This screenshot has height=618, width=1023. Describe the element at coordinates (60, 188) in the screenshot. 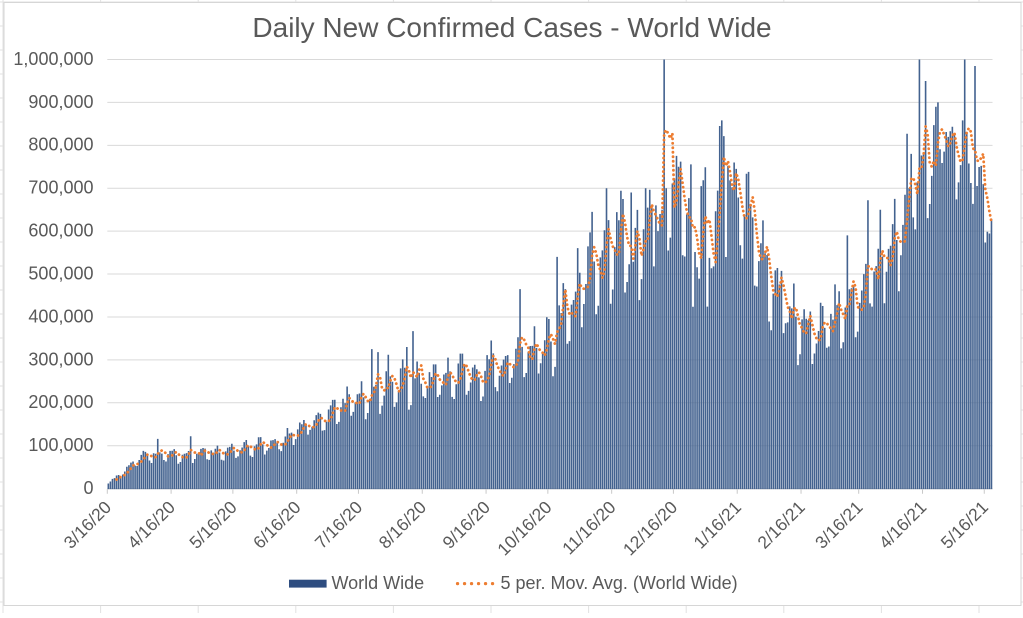

I see `svg-text: 700,000` at that location.